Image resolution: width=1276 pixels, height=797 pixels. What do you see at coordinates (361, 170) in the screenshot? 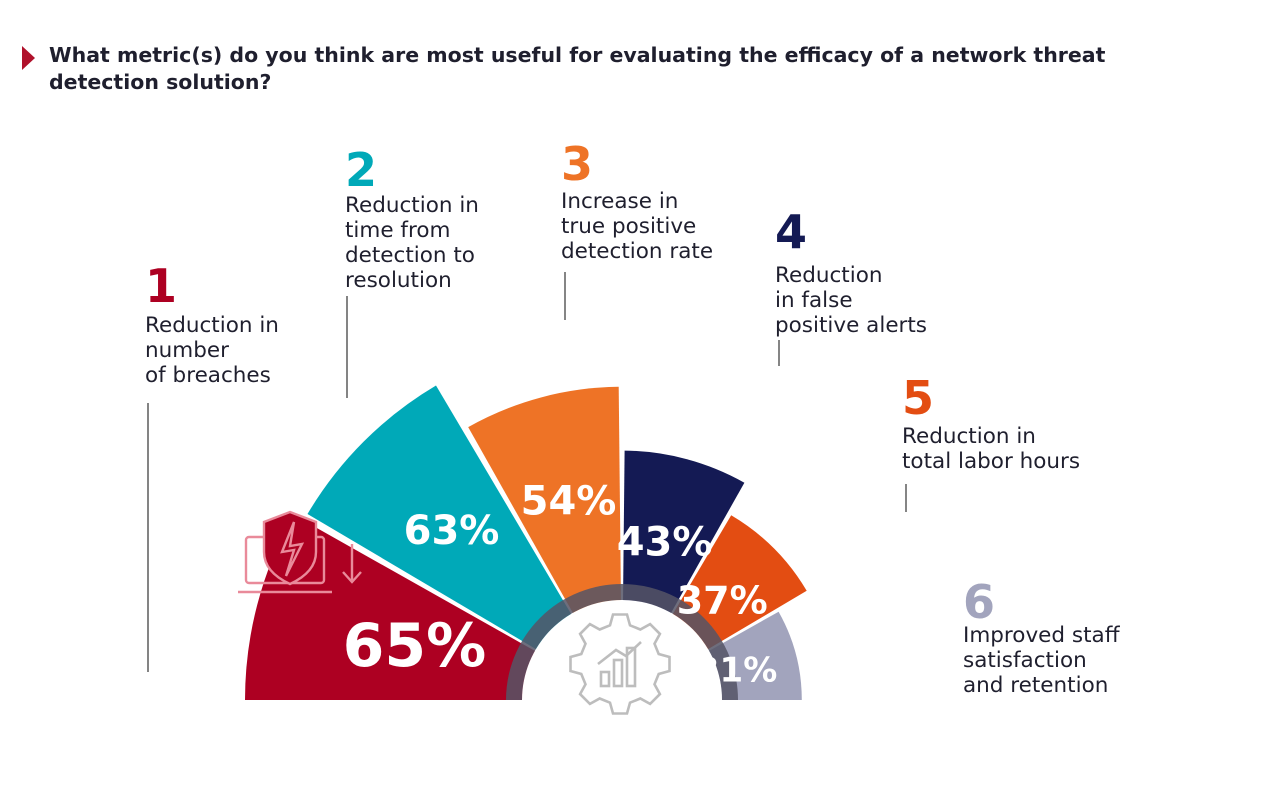
I see `rank-number-2: 2` at bounding box center [361, 170].